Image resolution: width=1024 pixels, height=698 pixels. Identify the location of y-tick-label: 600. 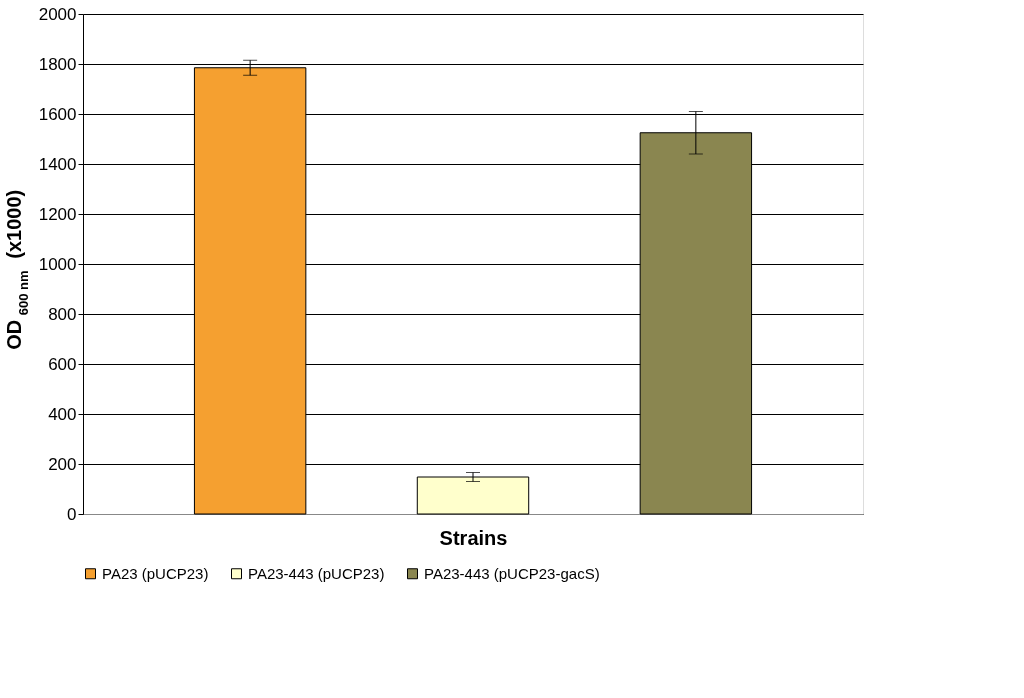
(62, 364).